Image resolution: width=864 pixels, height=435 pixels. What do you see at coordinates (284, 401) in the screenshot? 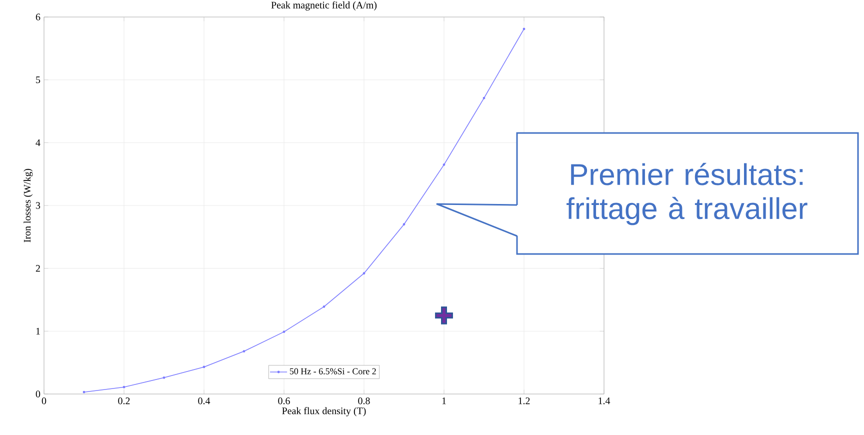
I see `x-tick-label: 0.6` at bounding box center [284, 401].